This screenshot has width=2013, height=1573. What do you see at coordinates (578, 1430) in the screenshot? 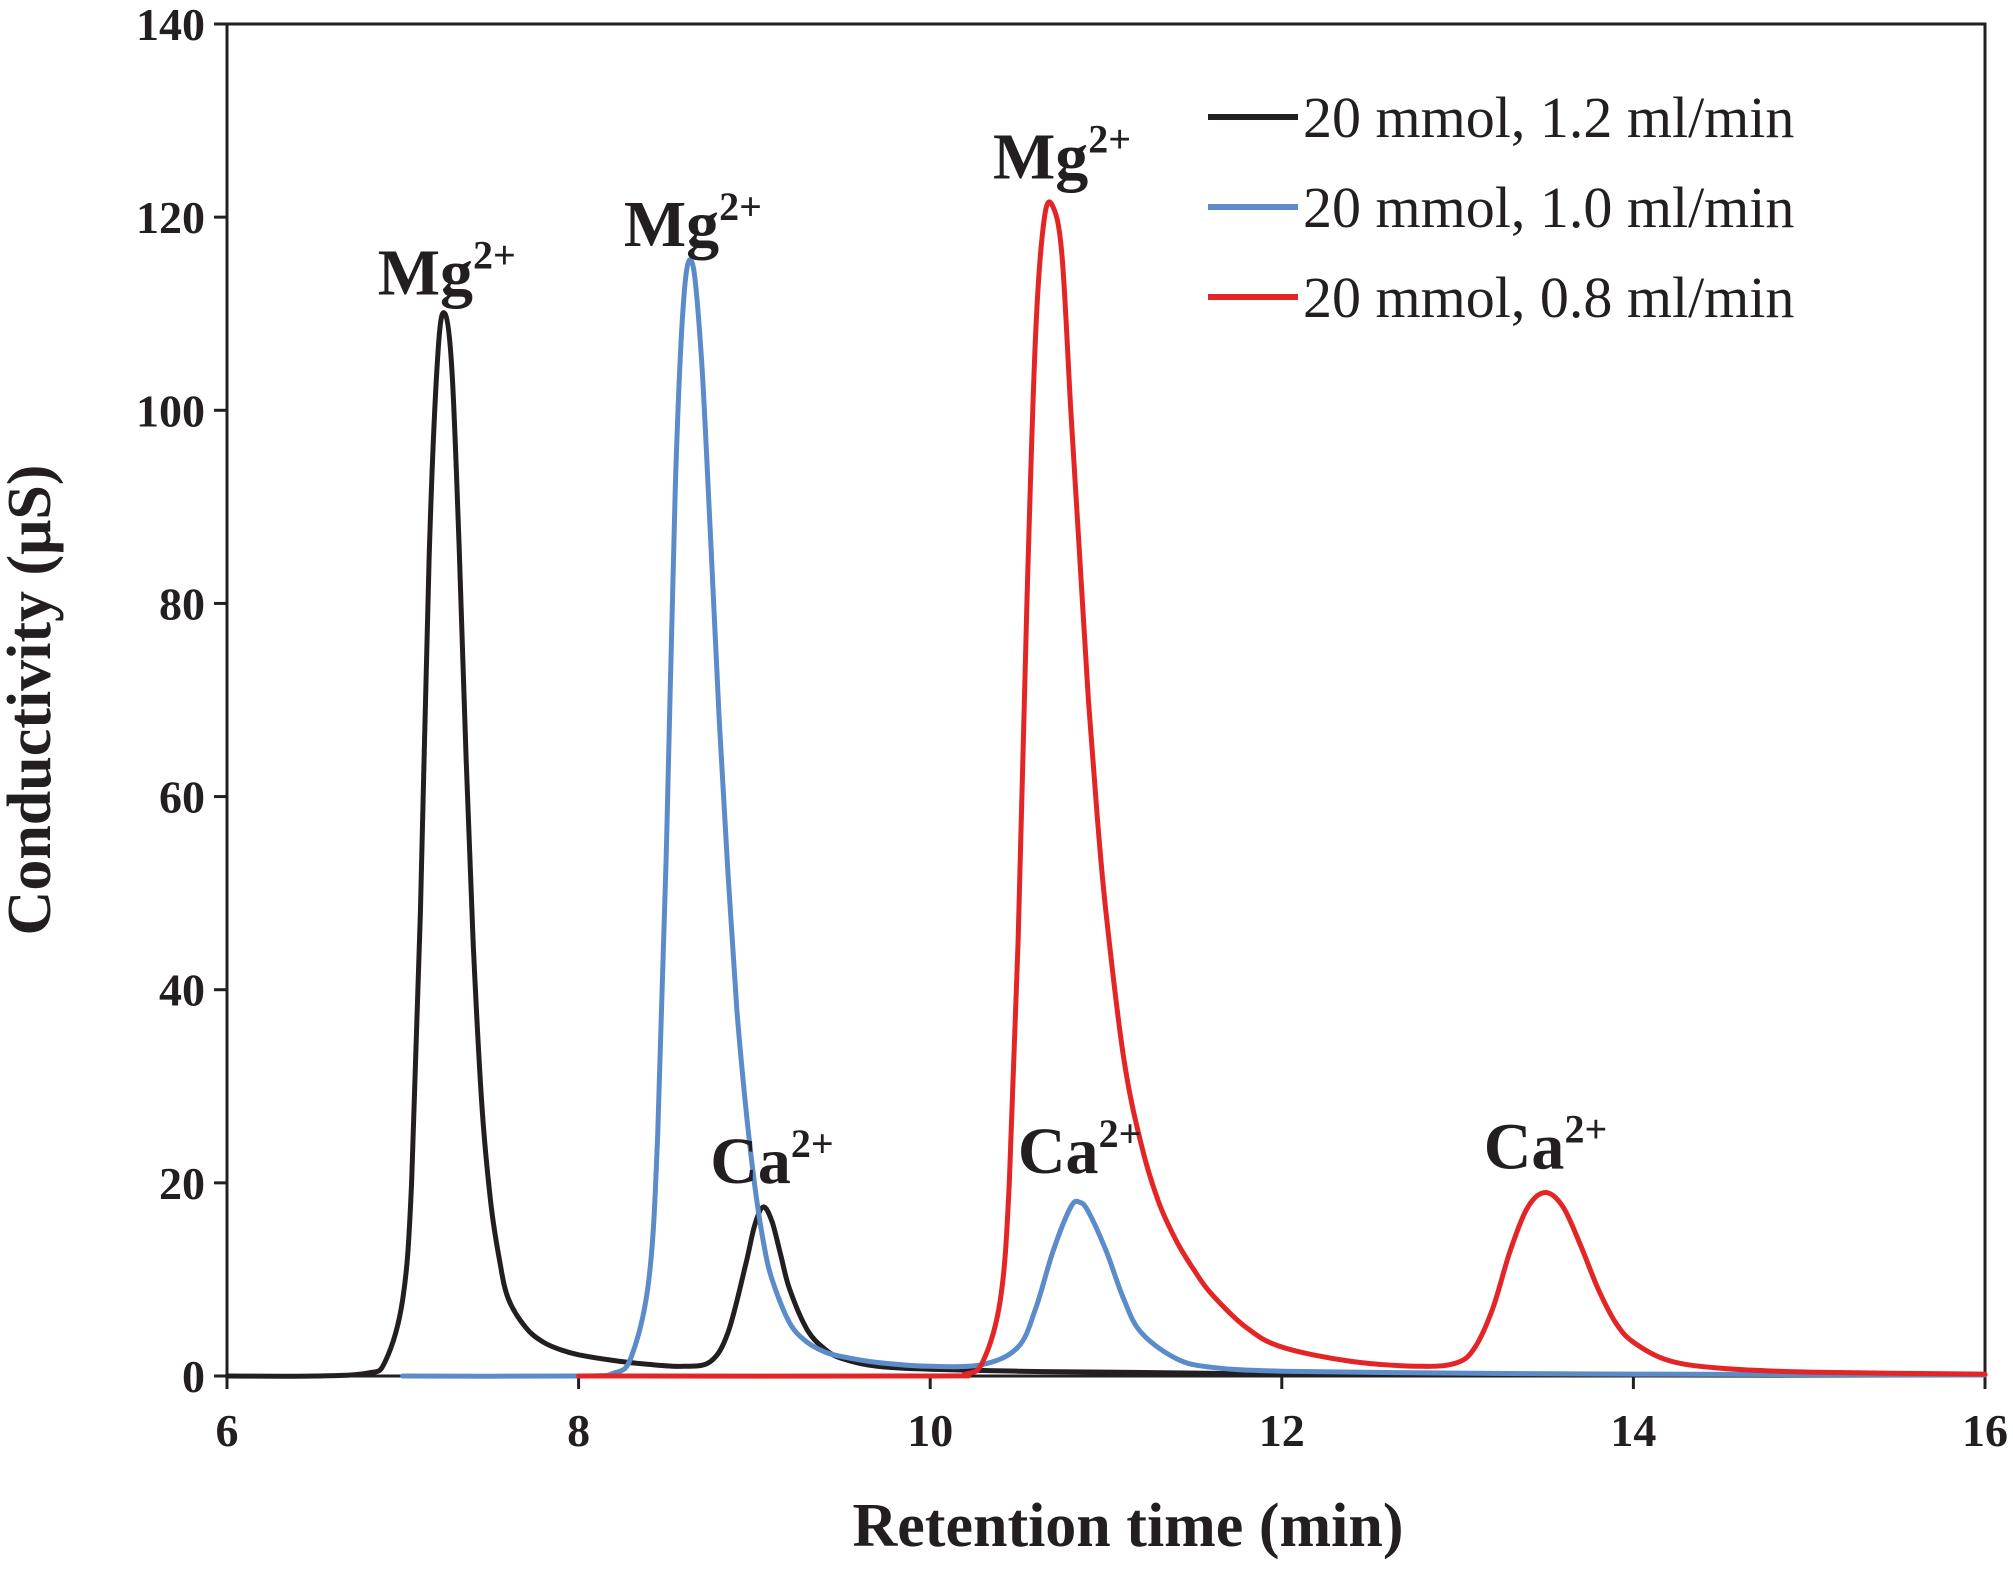
I see `x-tick-label: 8` at bounding box center [578, 1430].